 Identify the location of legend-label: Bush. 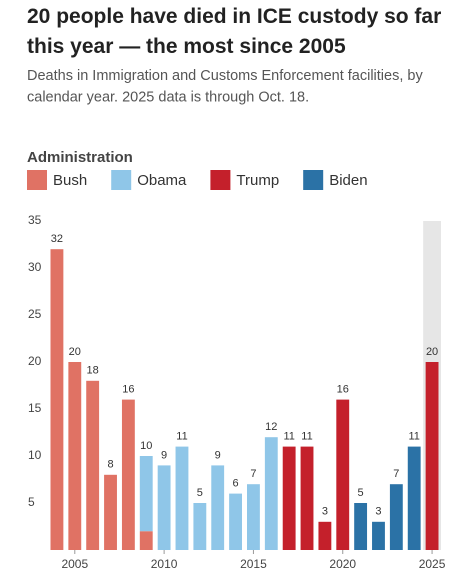
(70, 180).